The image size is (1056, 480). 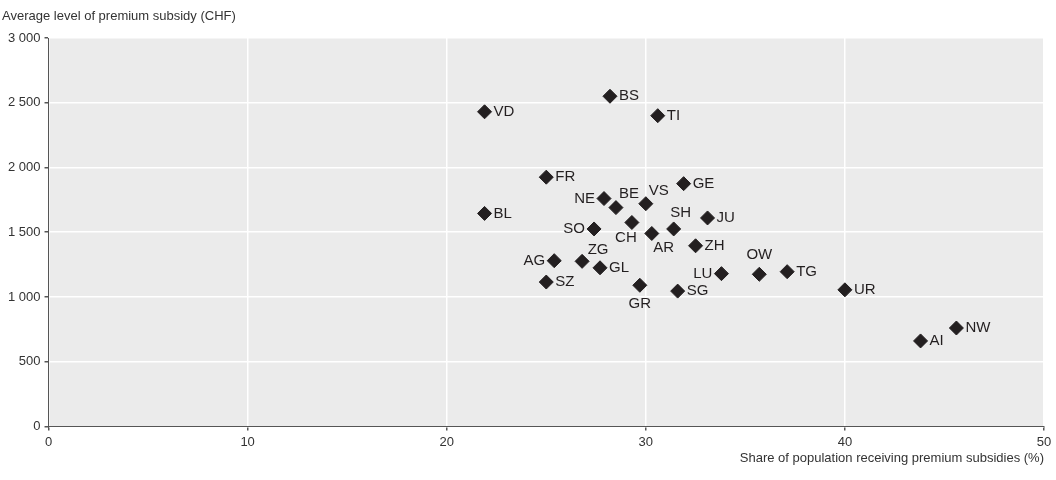 What do you see at coordinates (446, 441) in the screenshot?
I see `x-tick-label: 20` at bounding box center [446, 441].